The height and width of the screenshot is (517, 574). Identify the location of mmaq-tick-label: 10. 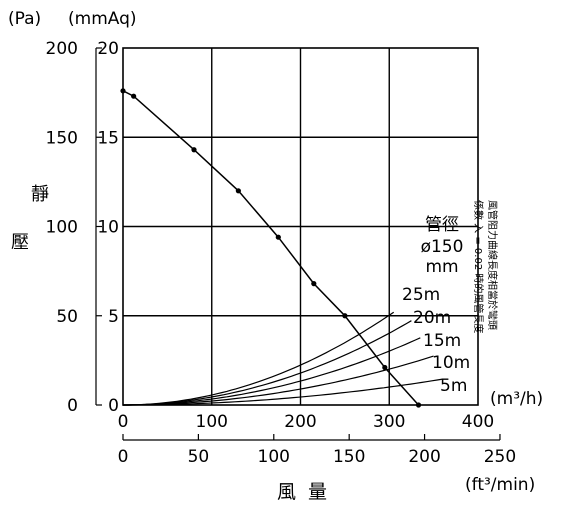
(108, 228).